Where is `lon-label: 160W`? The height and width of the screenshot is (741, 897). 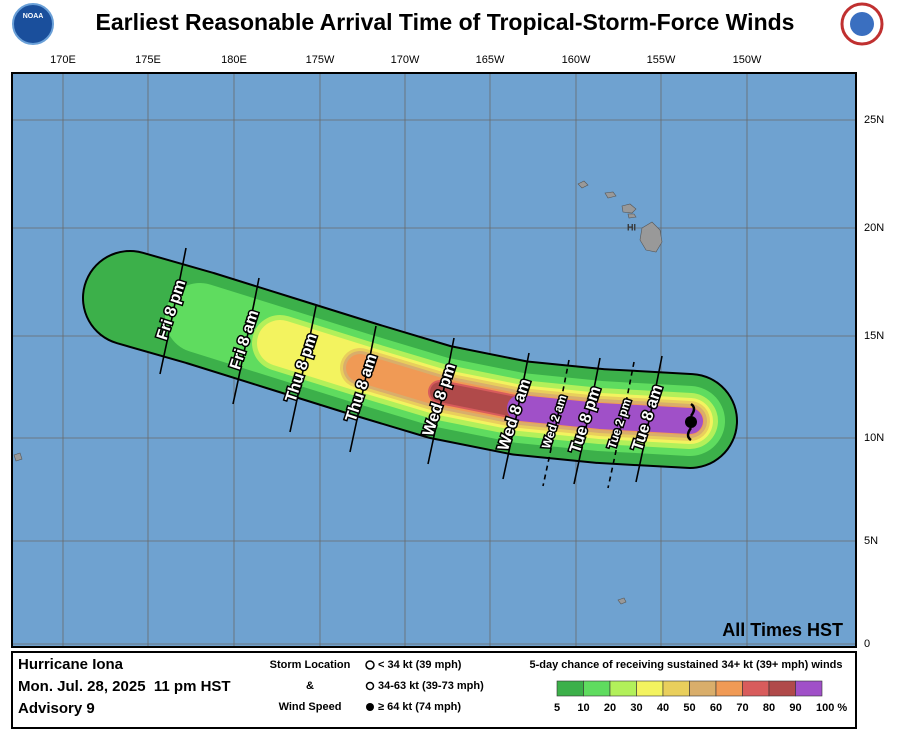
lon-label: 160W is located at coordinates (576, 60).